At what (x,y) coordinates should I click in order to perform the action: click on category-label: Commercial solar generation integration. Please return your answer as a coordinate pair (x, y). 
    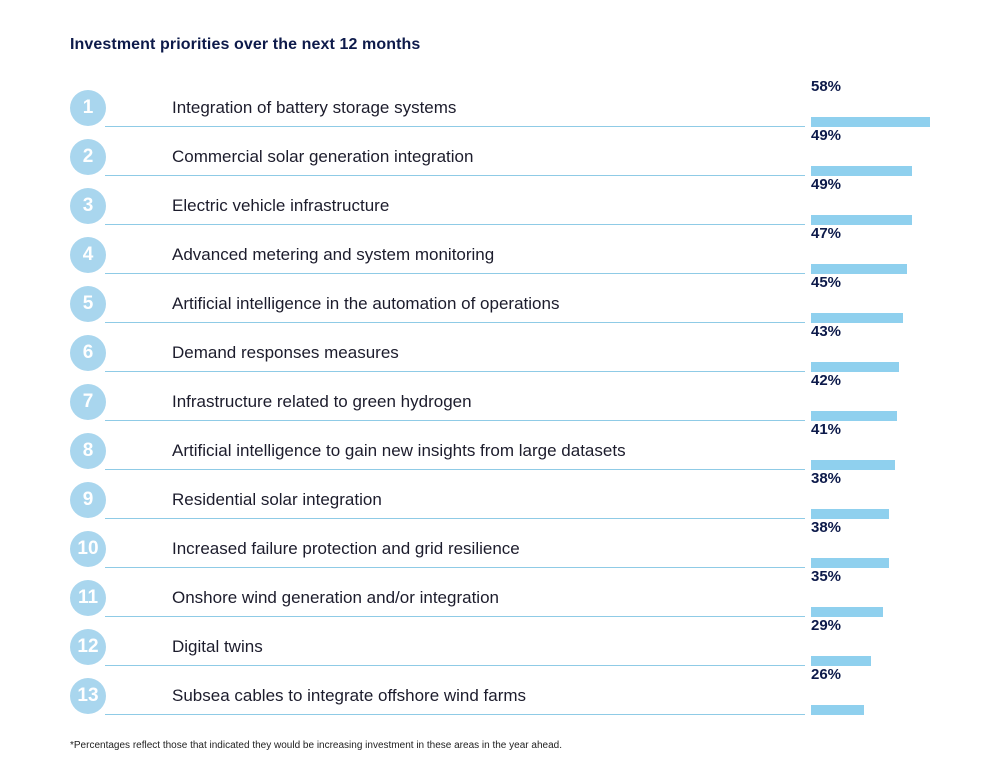
    Looking at the image, I should click on (323, 156).